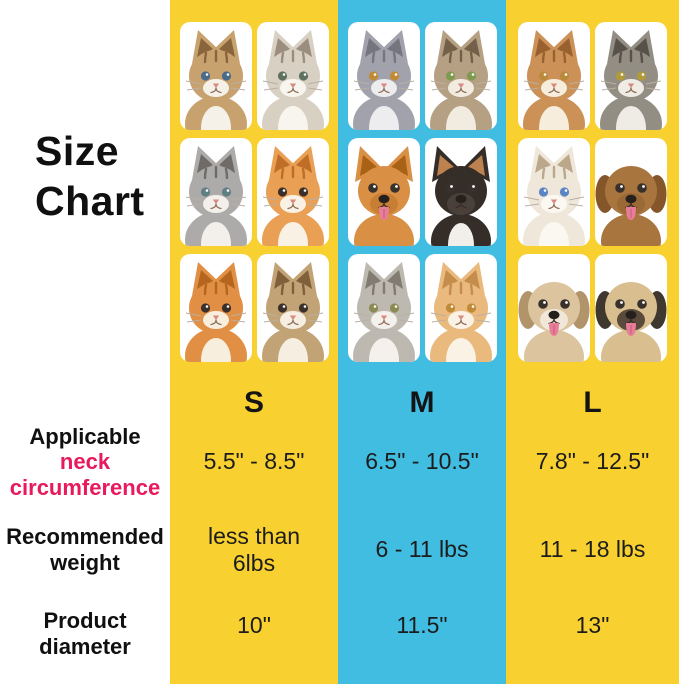  I want to click on pet-photo-brown-tabby-kitten, so click(292, 308).